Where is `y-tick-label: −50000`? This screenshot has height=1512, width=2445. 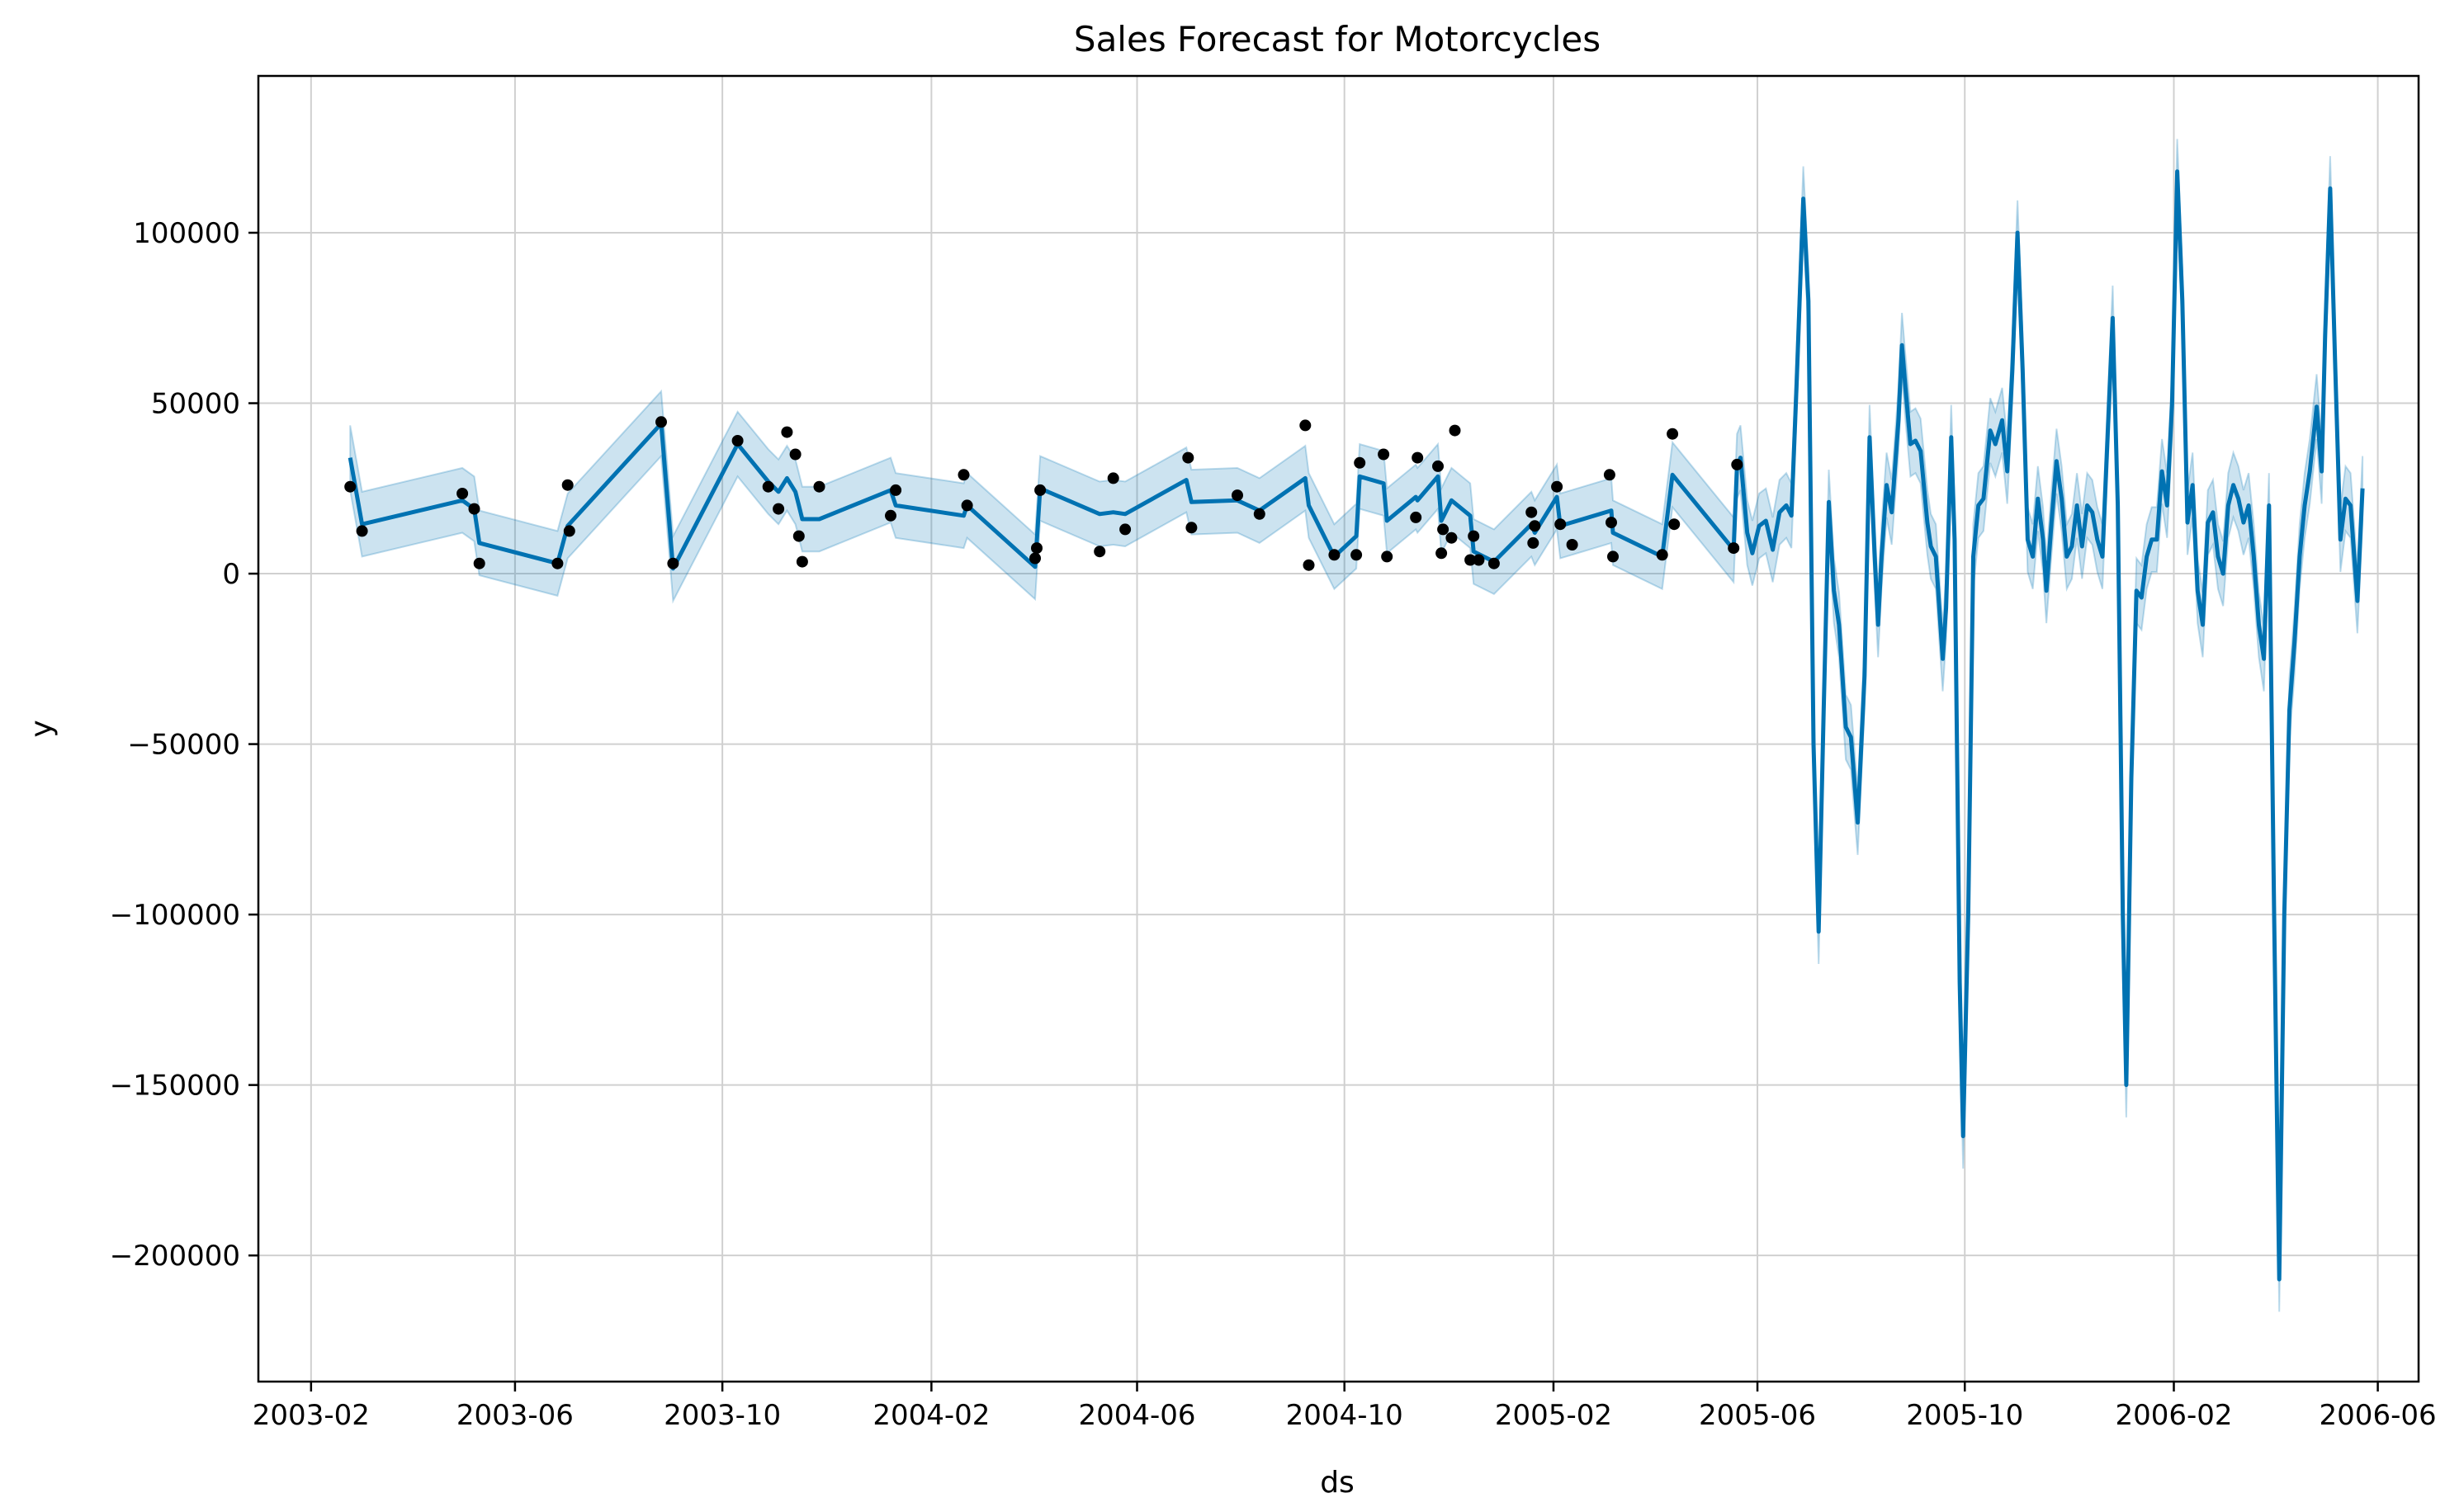
y-tick-label: −50000 is located at coordinates (183, 745).